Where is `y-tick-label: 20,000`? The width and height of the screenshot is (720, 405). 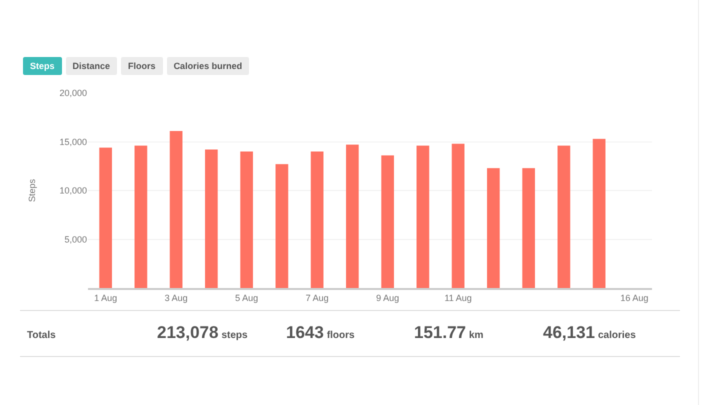
y-tick-label: 20,000 is located at coordinates (73, 93).